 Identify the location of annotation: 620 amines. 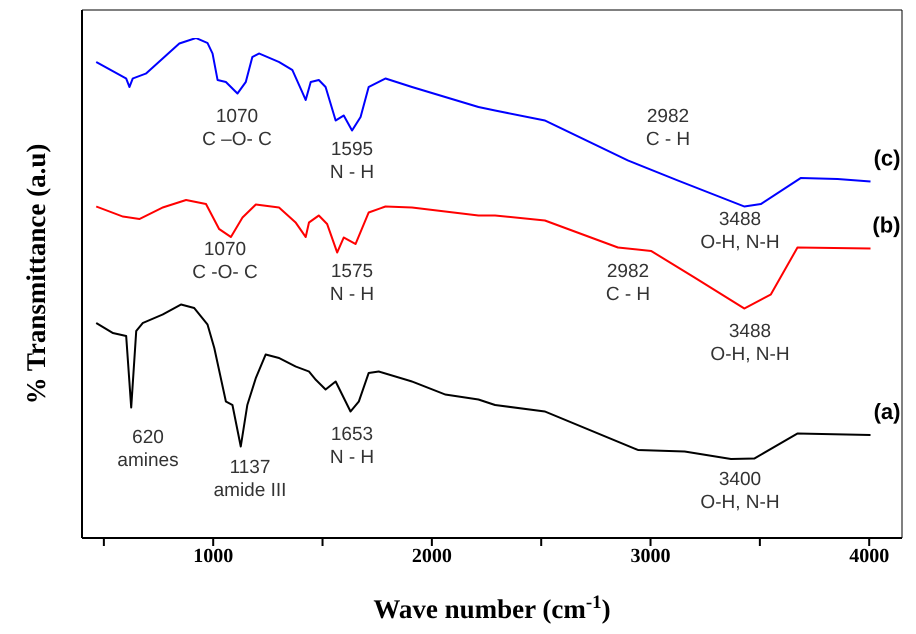
(148, 449).